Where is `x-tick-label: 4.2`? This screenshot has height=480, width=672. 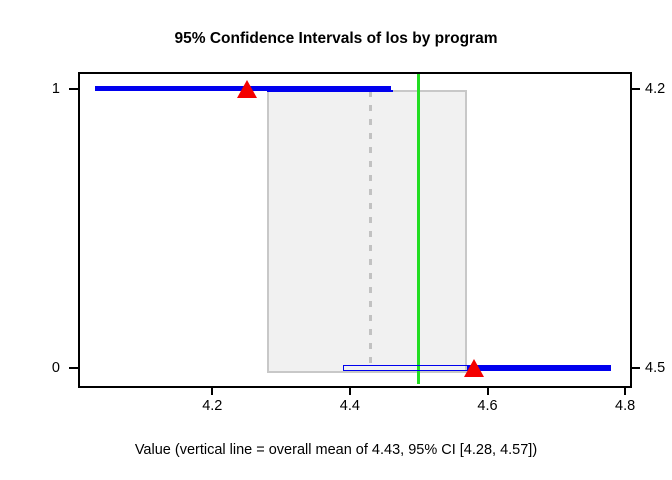
x-tick-label: 4.2 is located at coordinates (212, 406).